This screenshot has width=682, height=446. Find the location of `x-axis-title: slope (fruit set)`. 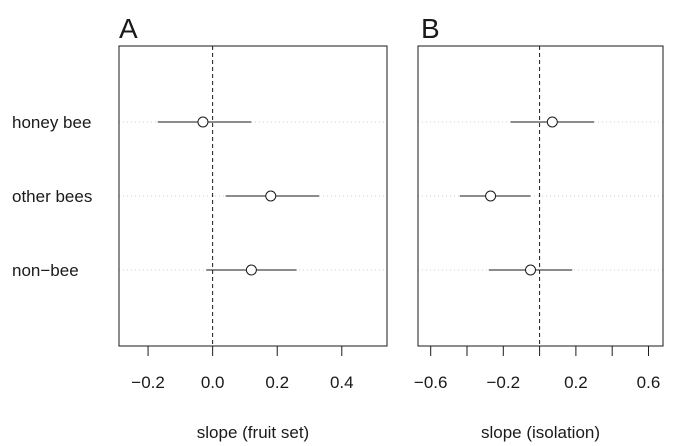

x-axis-title: slope (fruit set) is located at coordinates (253, 432).